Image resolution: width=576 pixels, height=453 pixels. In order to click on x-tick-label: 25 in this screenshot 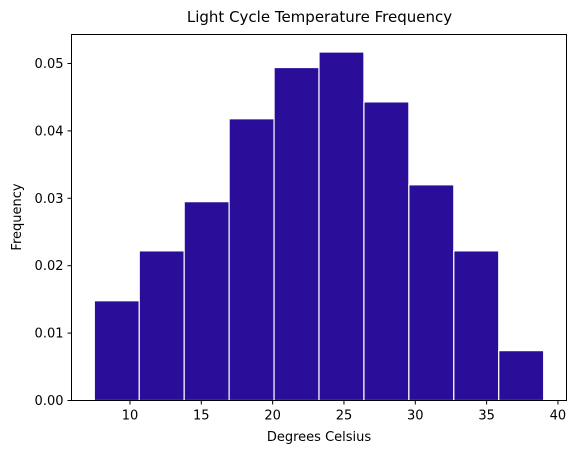, I will do `click(344, 416)`.